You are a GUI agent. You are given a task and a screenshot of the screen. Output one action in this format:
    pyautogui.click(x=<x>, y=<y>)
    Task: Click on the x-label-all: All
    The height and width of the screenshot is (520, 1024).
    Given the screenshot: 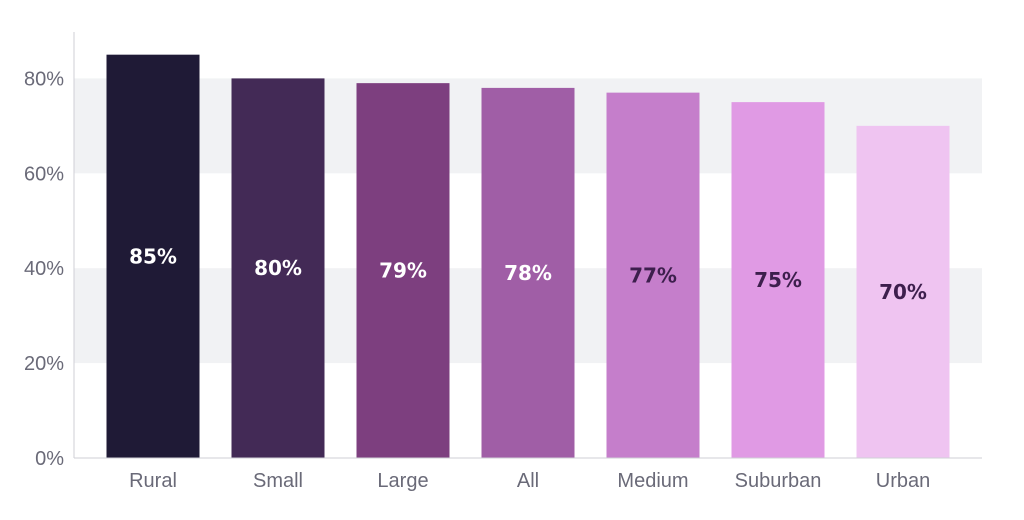 What is the action you would take?
    pyautogui.click(x=528, y=481)
    